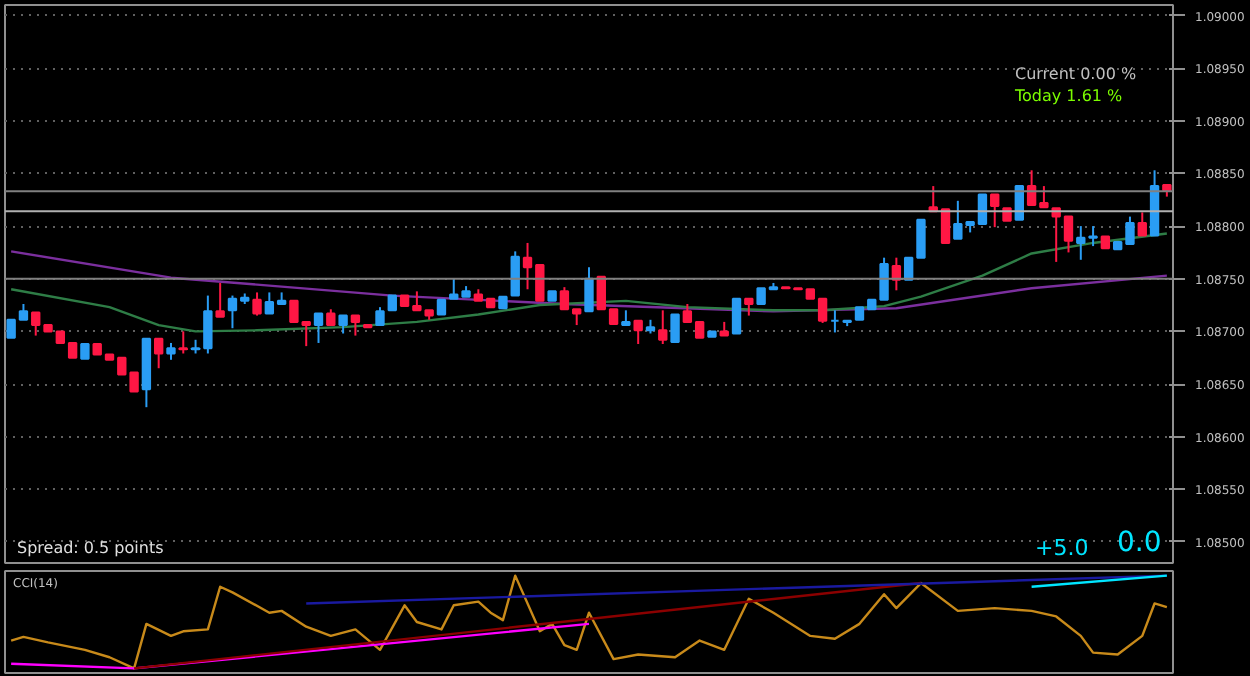 This screenshot has height=676, width=1250. Describe the element at coordinates (1076, 74) in the screenshot. I see `annotation: Current 0.00 %` at that location.